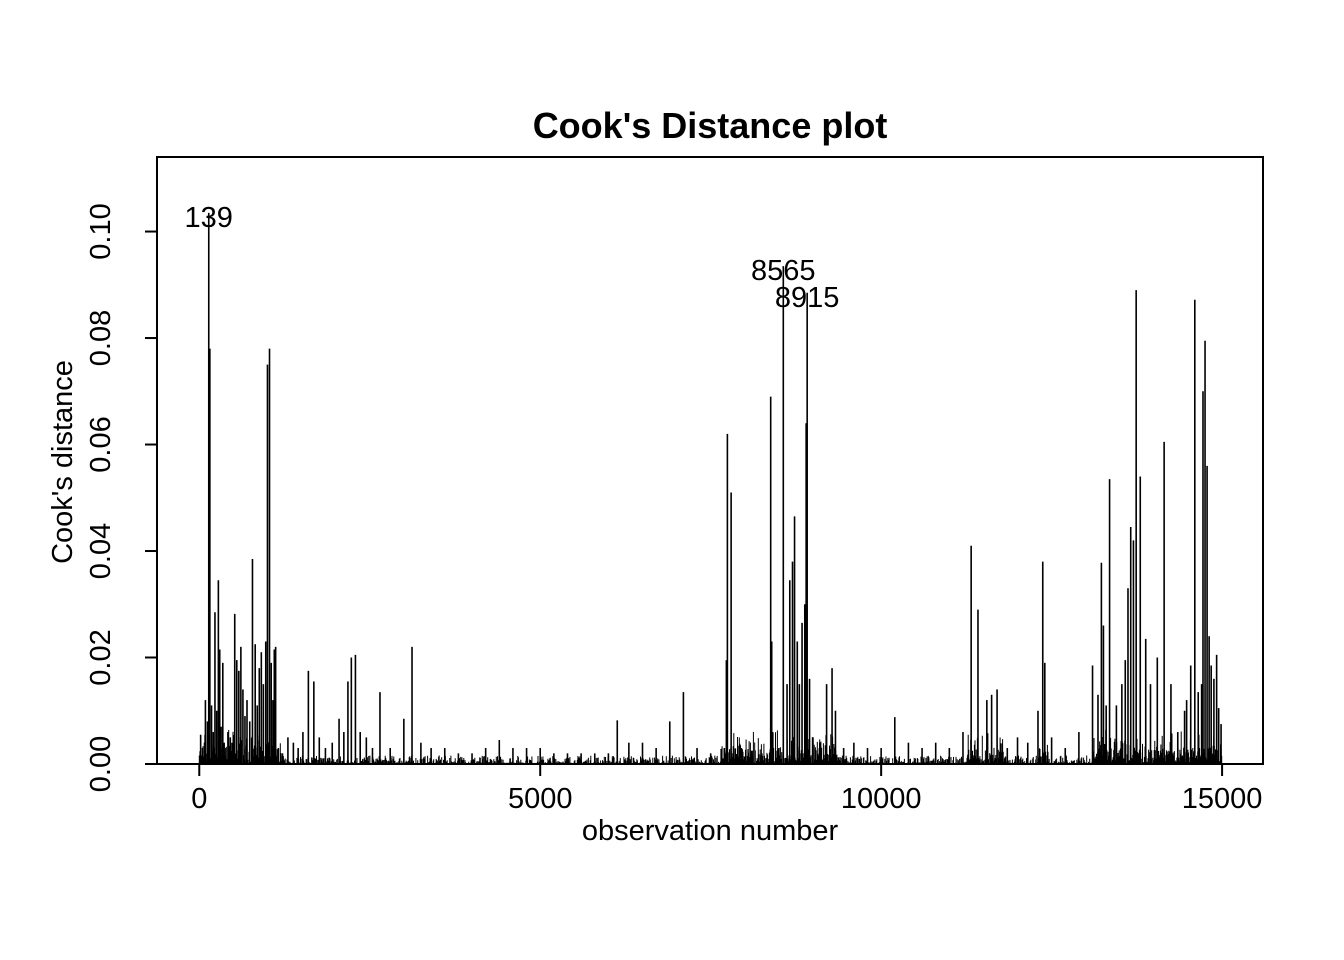 This screenshot has height=960, width=1344. Describe the element at coordinates (101, 338) in the screenshot. I see `y-tick-label: 0.08` at that location.